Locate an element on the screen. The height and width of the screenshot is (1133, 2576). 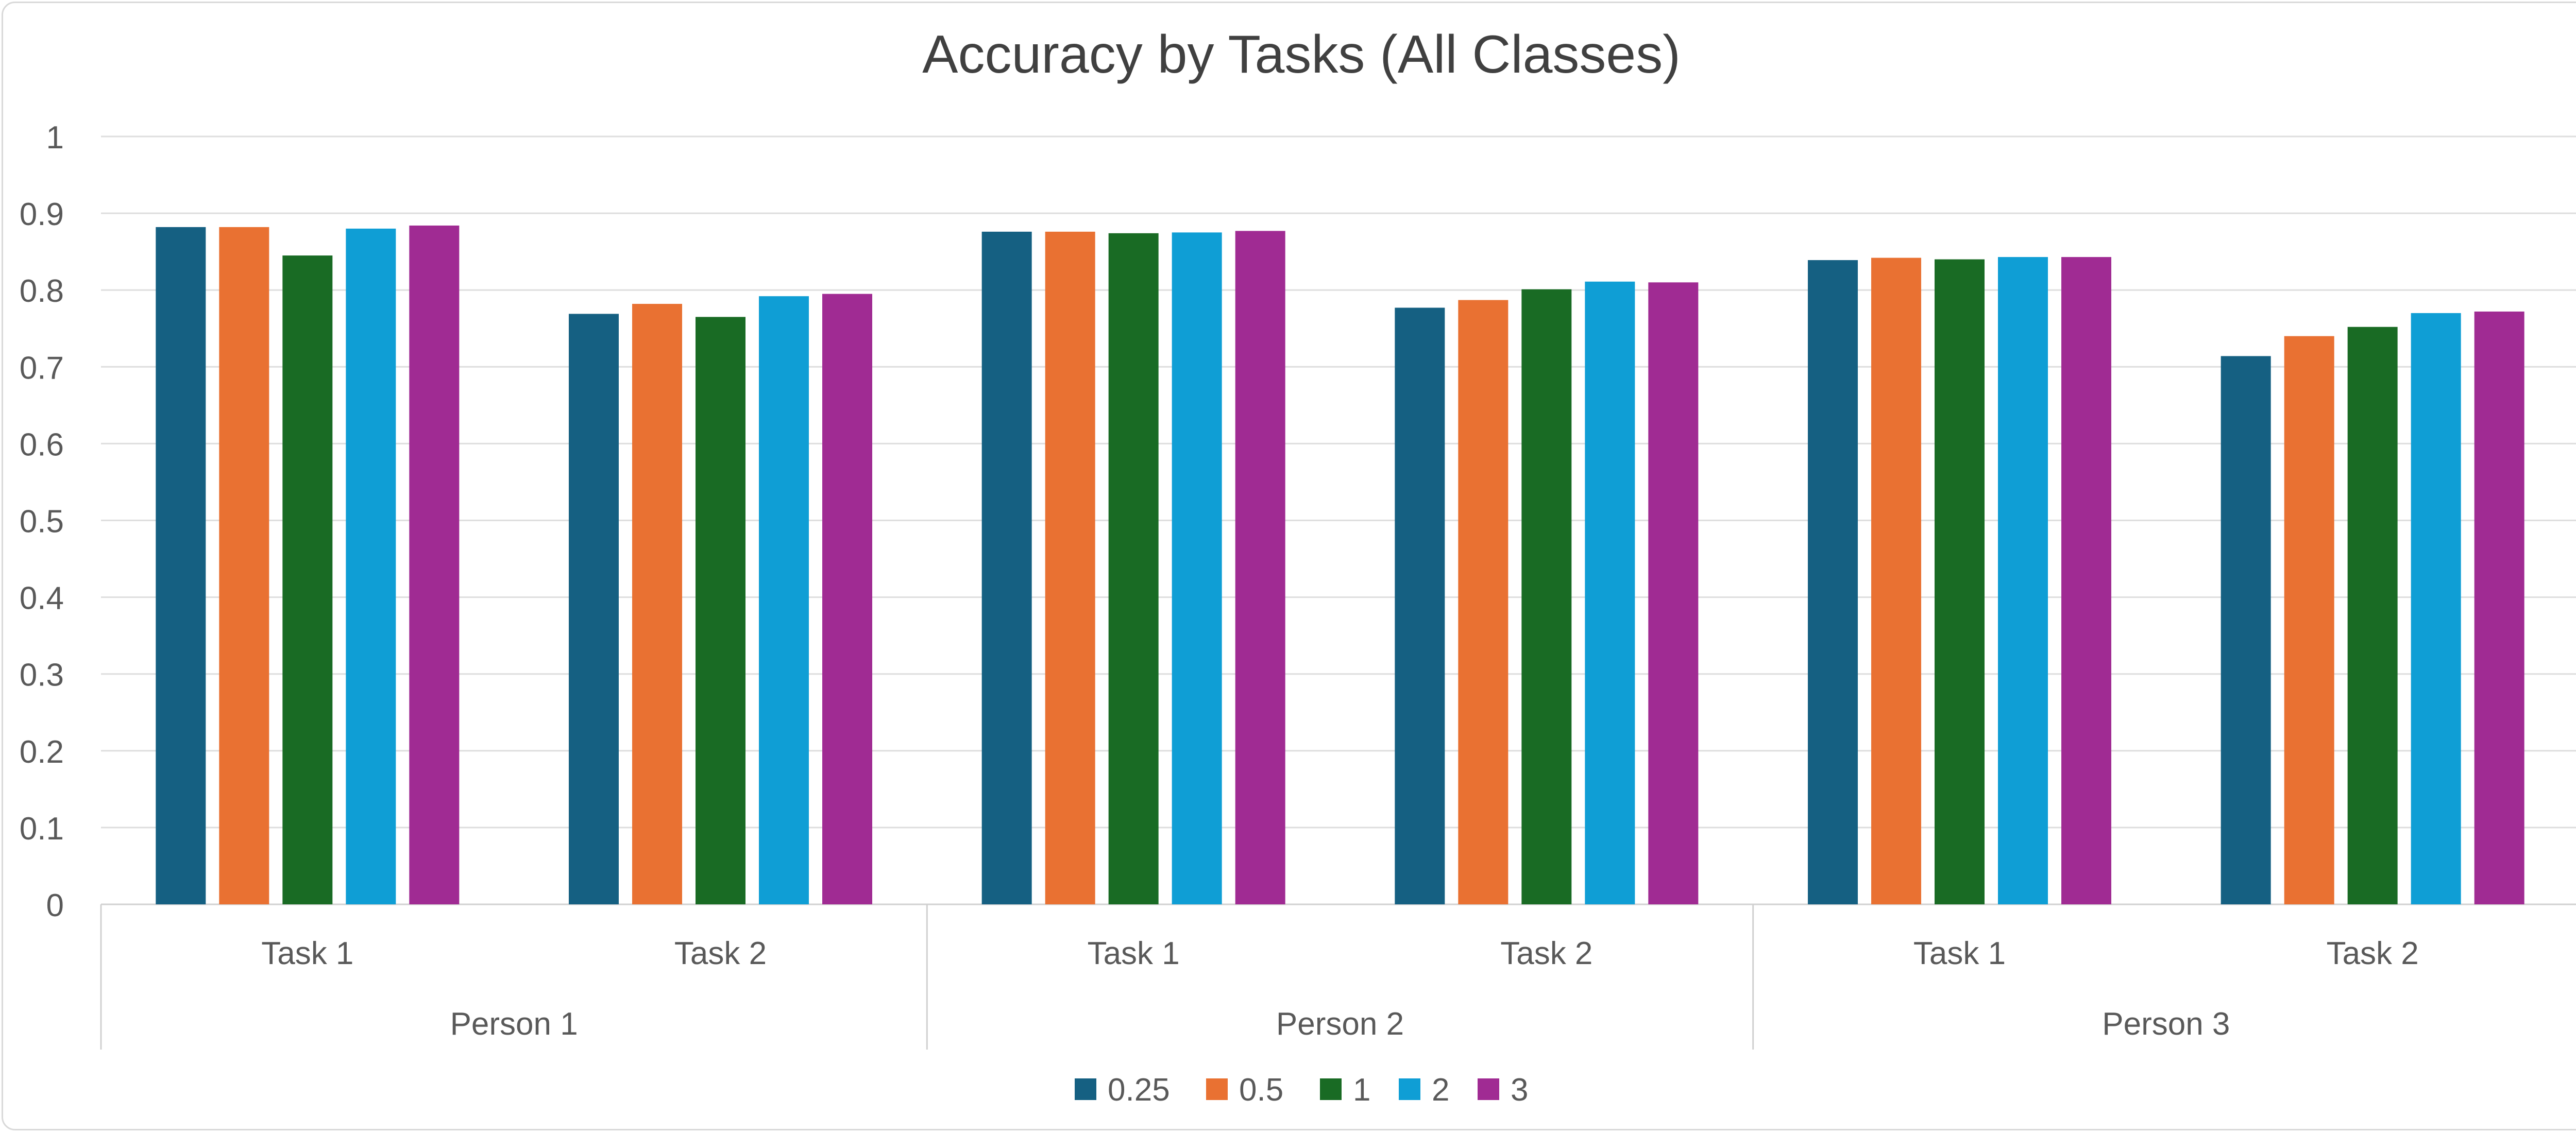
legend-label: 0.5 is located at coordinates (1261, 1090).